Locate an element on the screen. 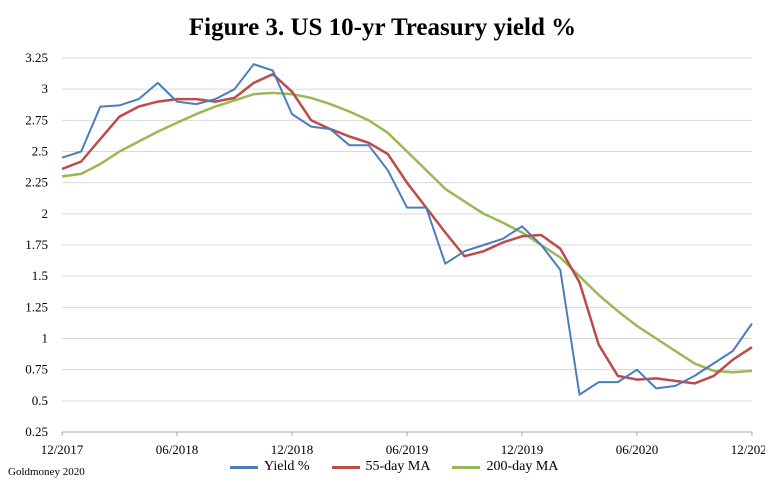  legend-swatch-200-day-ma is located at coordinates (466, 467).